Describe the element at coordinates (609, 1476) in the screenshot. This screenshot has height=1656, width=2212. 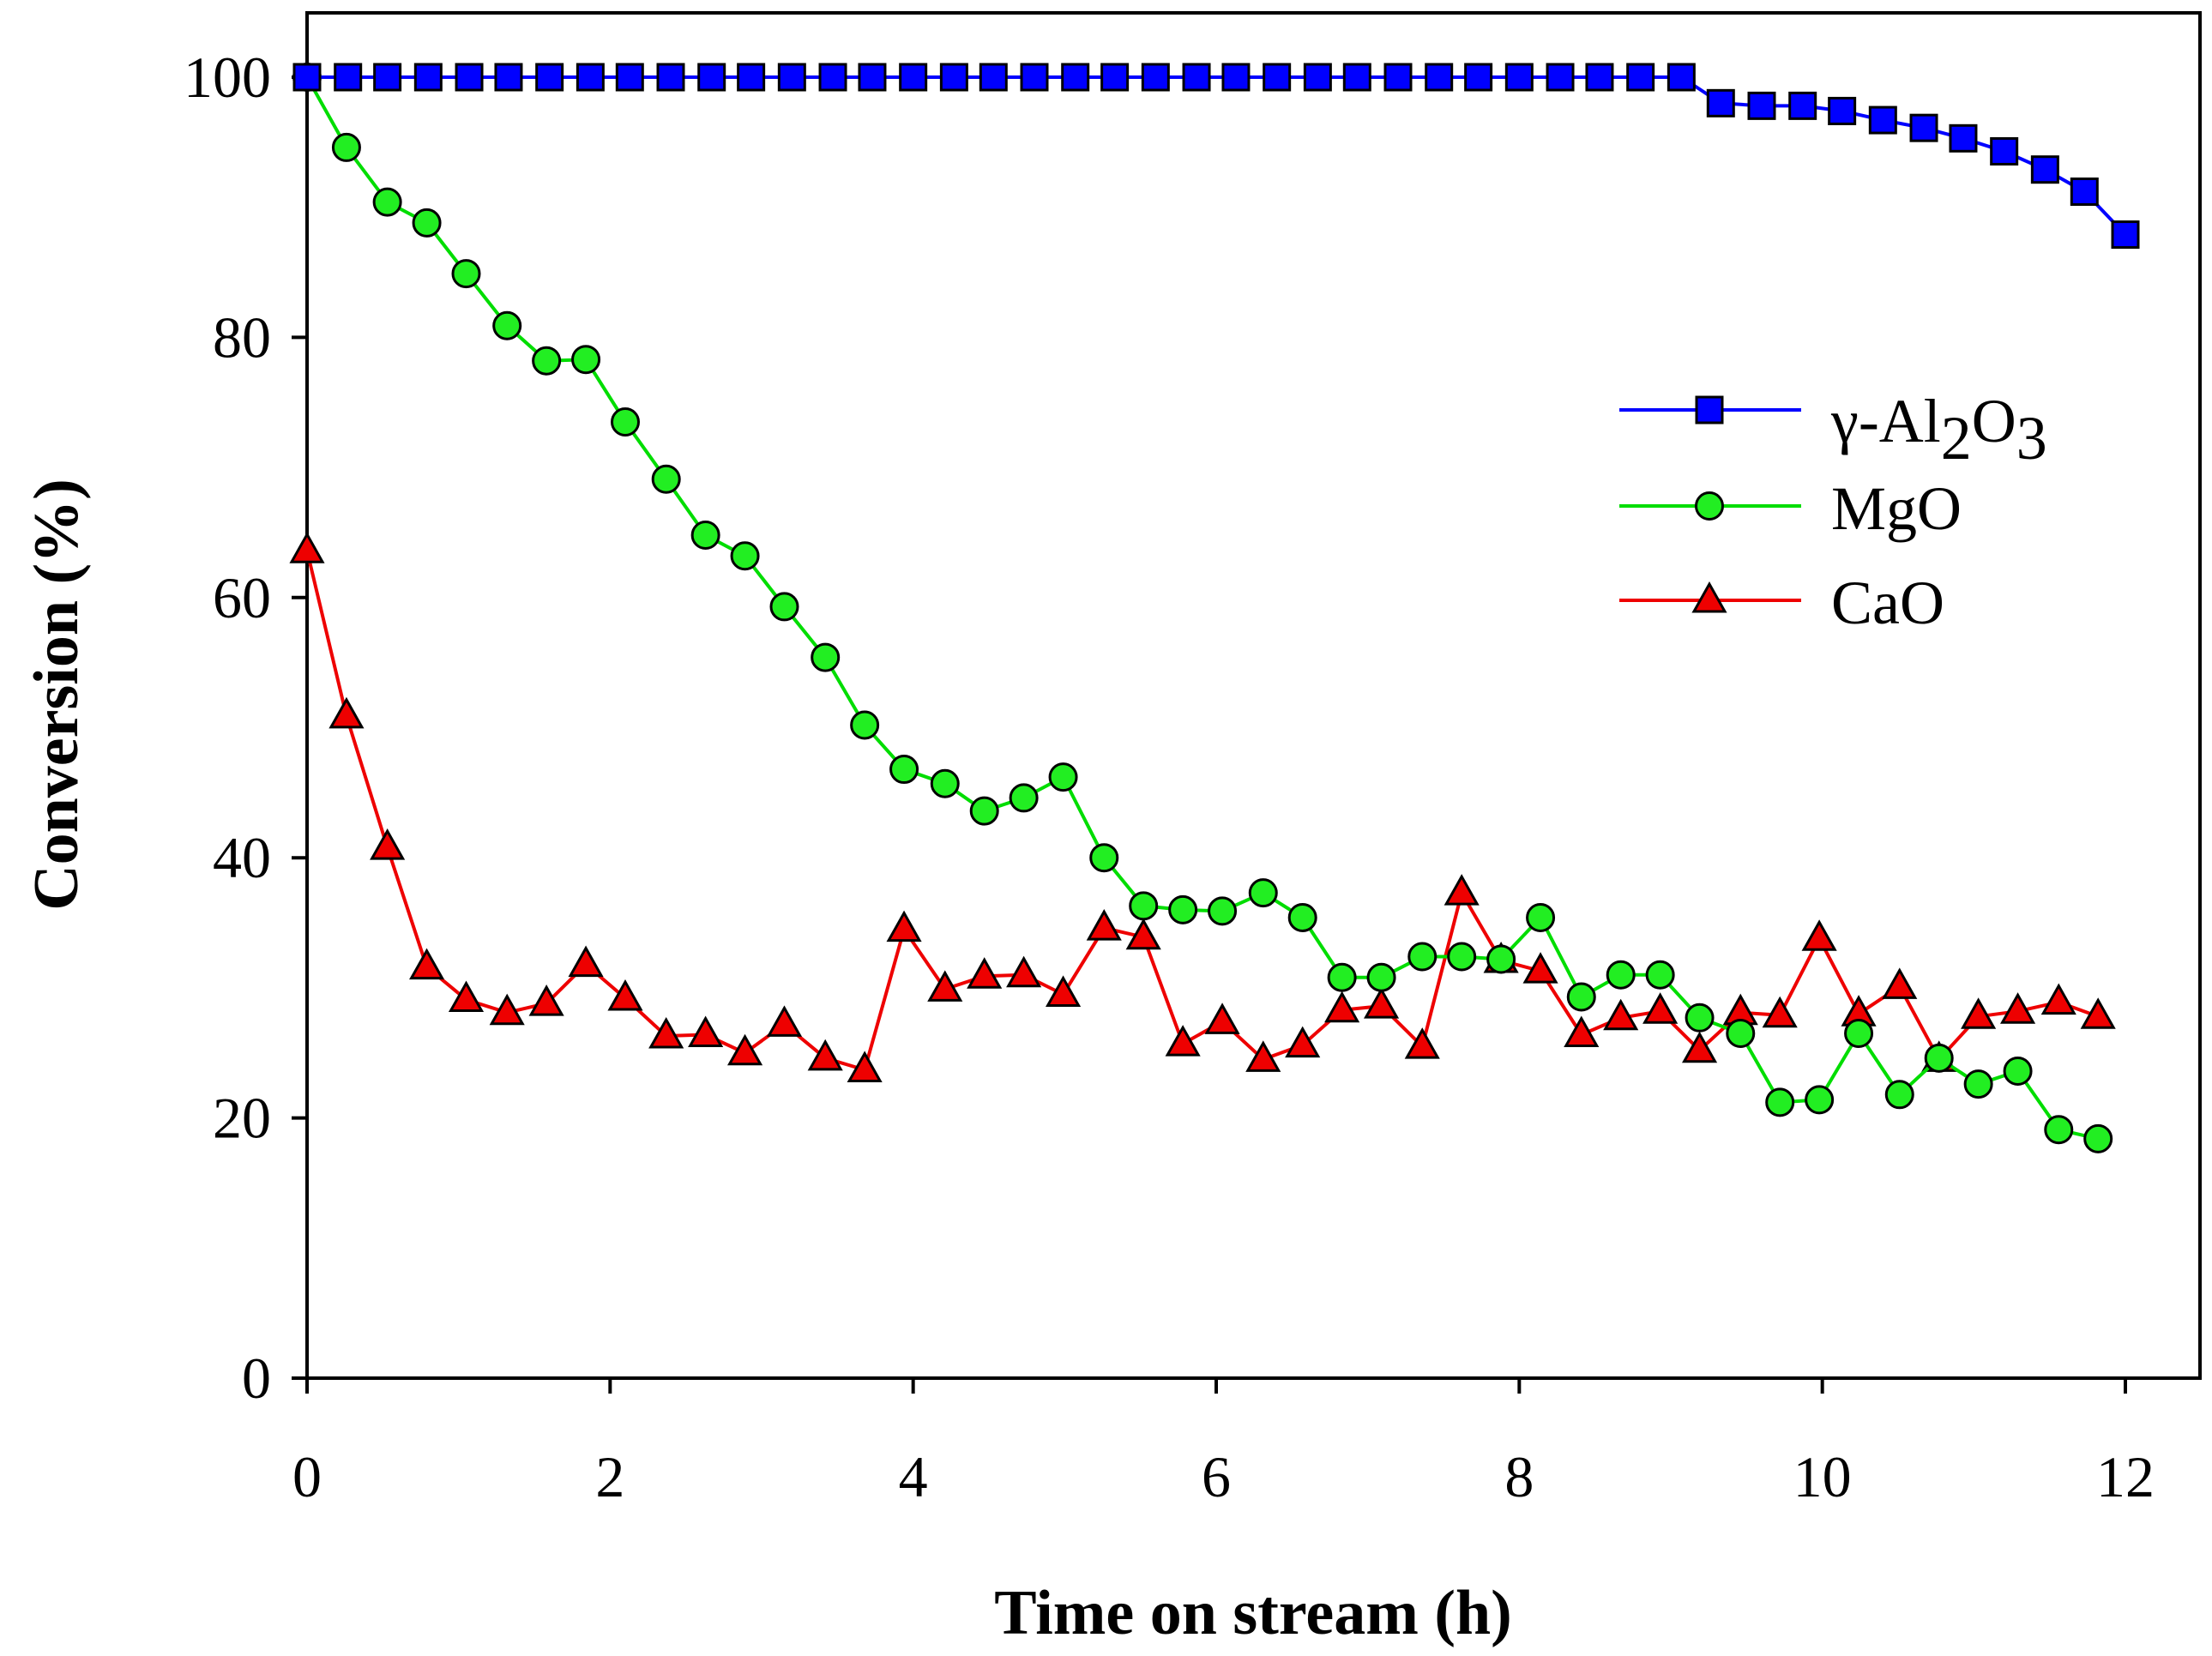
I see `x-tick-label: 2` at that location.